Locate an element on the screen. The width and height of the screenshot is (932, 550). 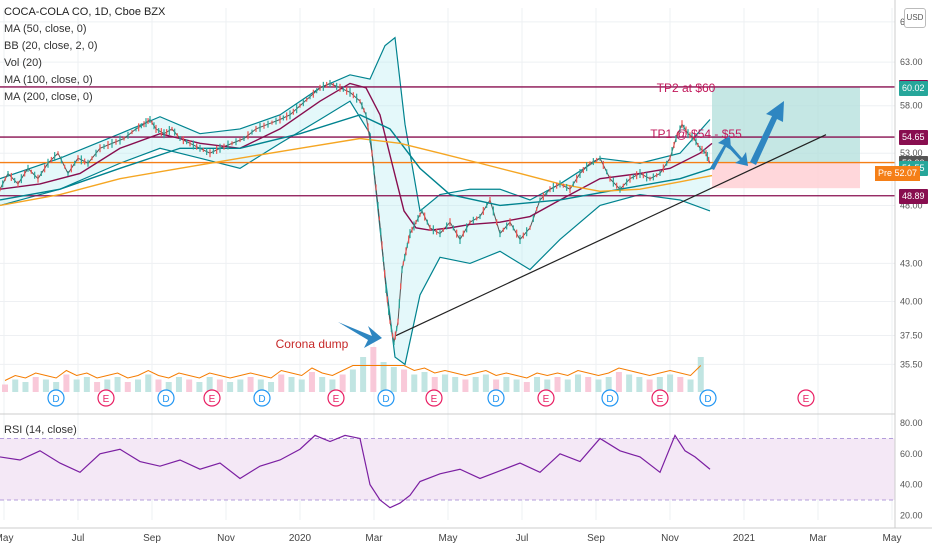
price-tick-label: 53.00 is located at coordinates (911, 153).